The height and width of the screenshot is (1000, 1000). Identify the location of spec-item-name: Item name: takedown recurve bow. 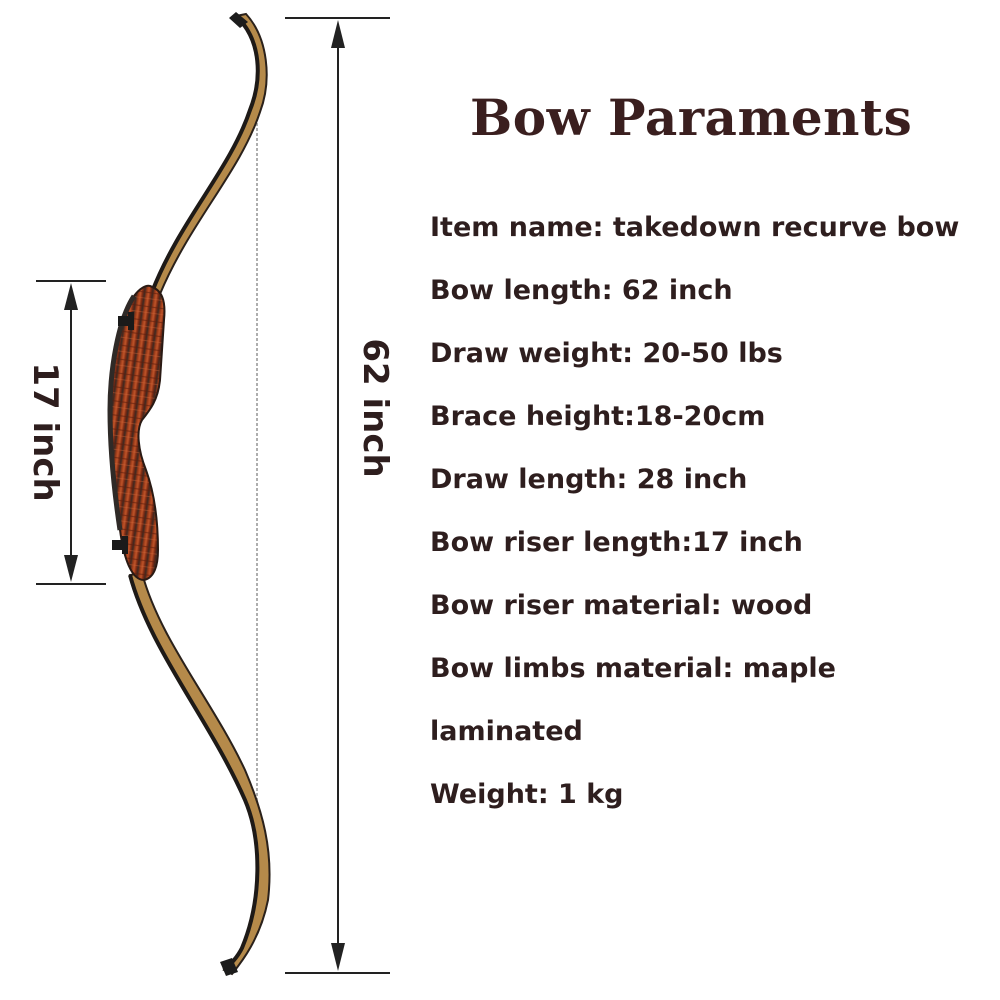
(695, 227).